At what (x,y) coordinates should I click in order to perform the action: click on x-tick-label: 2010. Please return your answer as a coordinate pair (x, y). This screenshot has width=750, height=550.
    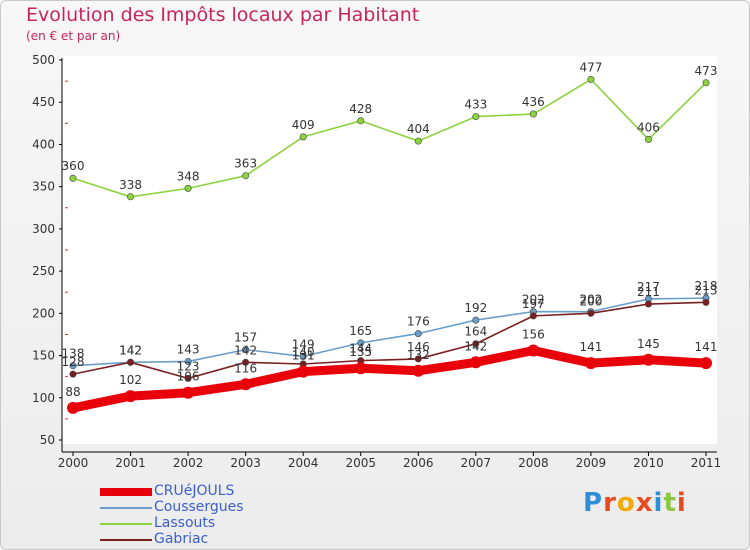
    Looking at the image, I should click on (648, 463).